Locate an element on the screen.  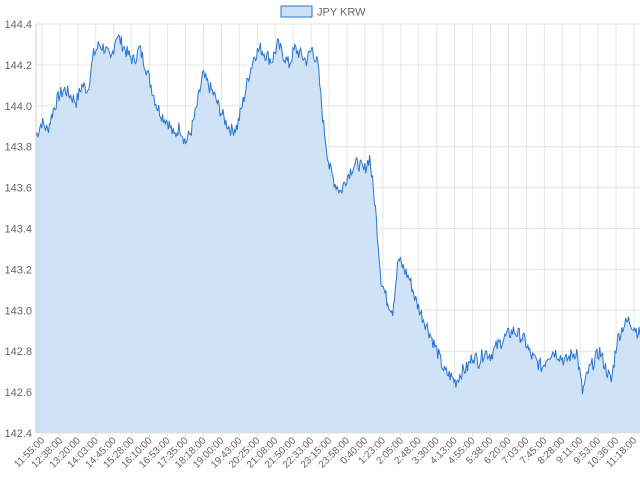
y-tick-label: 144.0 is located at coordinates (18, 107).